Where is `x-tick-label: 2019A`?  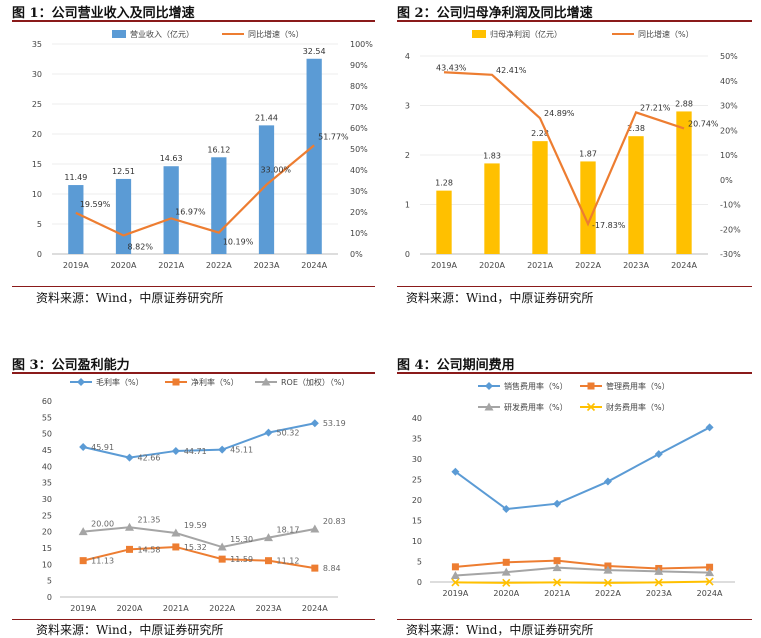
x-tick-label: 2019A is located at coordinates (444, 265).